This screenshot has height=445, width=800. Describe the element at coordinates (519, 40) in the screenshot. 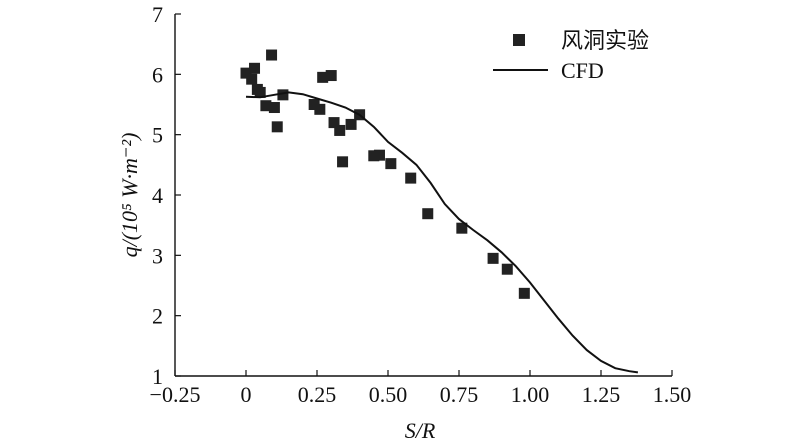

I see `legend-swatch-square` at that location.